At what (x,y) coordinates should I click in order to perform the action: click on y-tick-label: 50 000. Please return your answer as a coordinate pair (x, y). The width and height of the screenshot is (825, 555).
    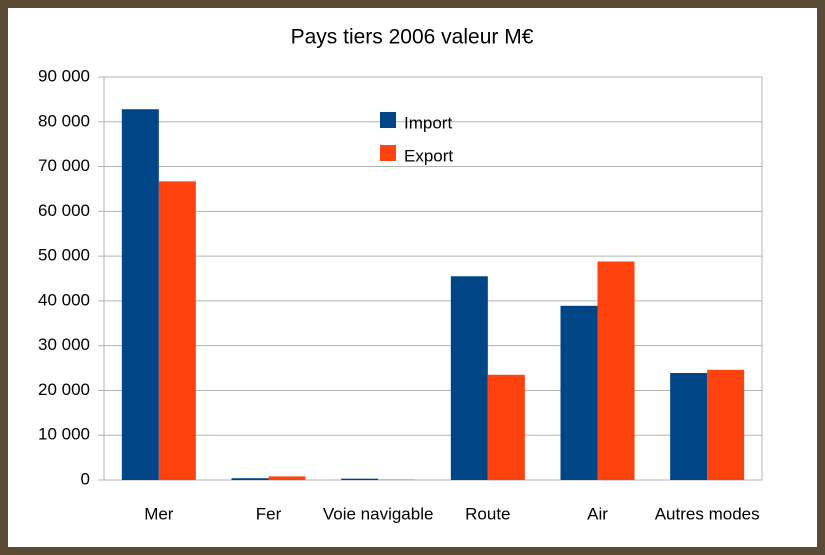
    Looking at the image, I should click on (64, 255).